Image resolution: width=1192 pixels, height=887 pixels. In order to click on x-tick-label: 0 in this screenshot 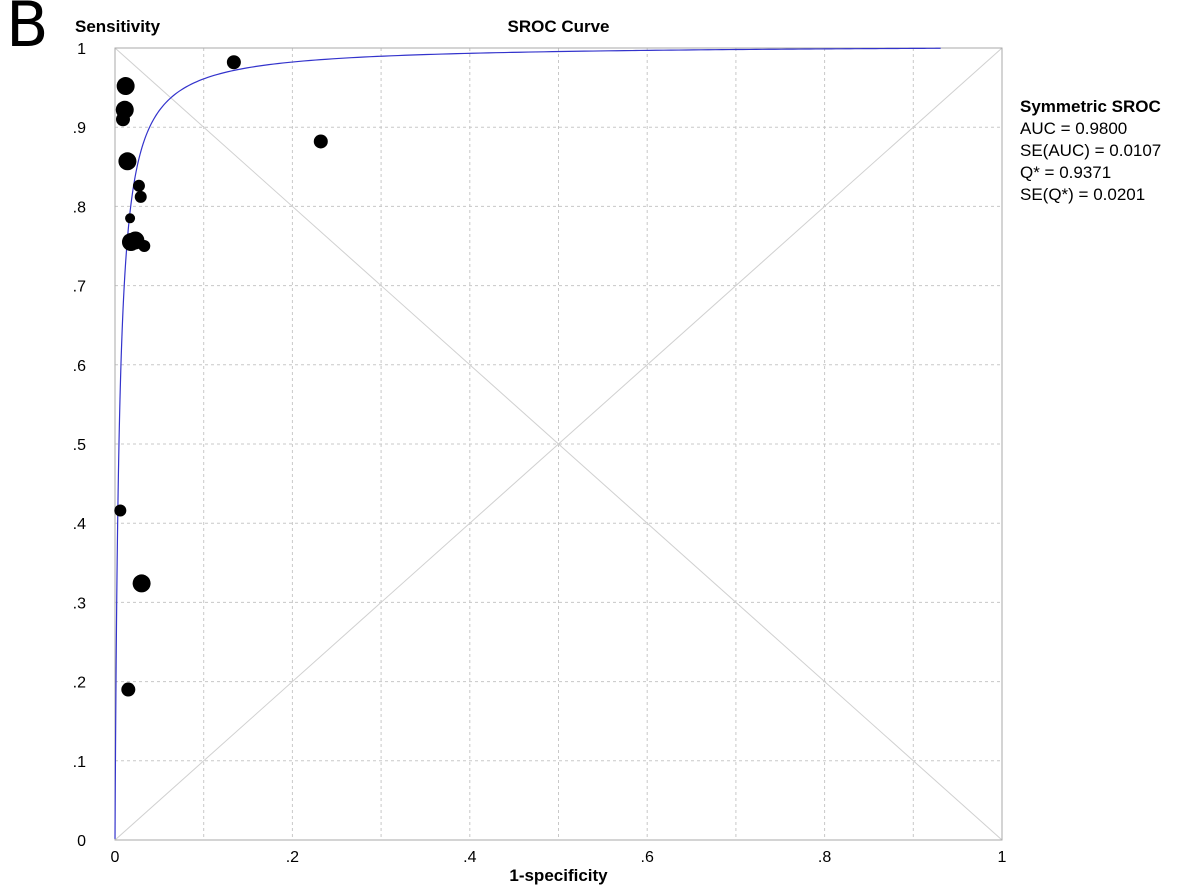, I will do `click(115, 857)`.